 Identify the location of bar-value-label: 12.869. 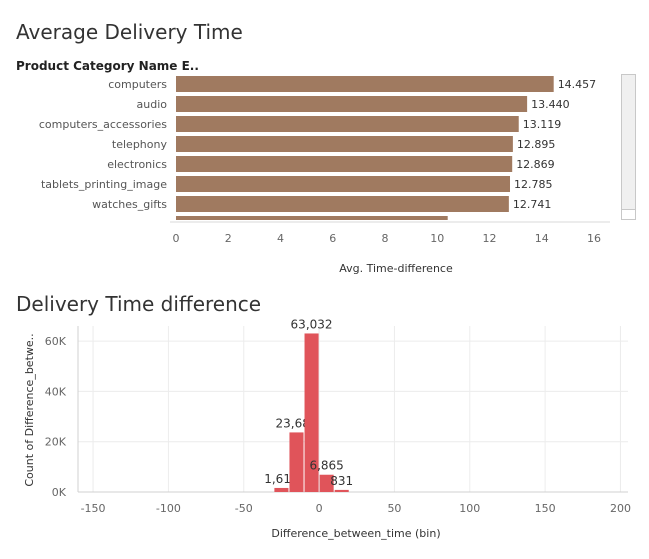
(535, 164).